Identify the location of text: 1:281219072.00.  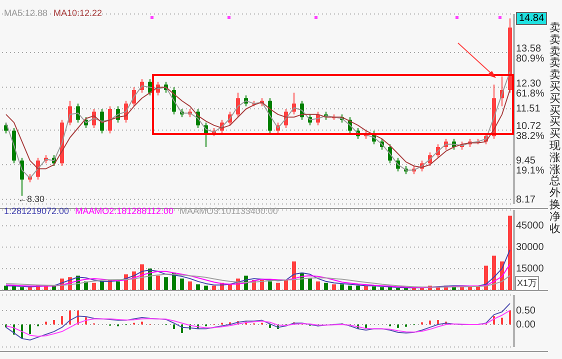
(37, 211).